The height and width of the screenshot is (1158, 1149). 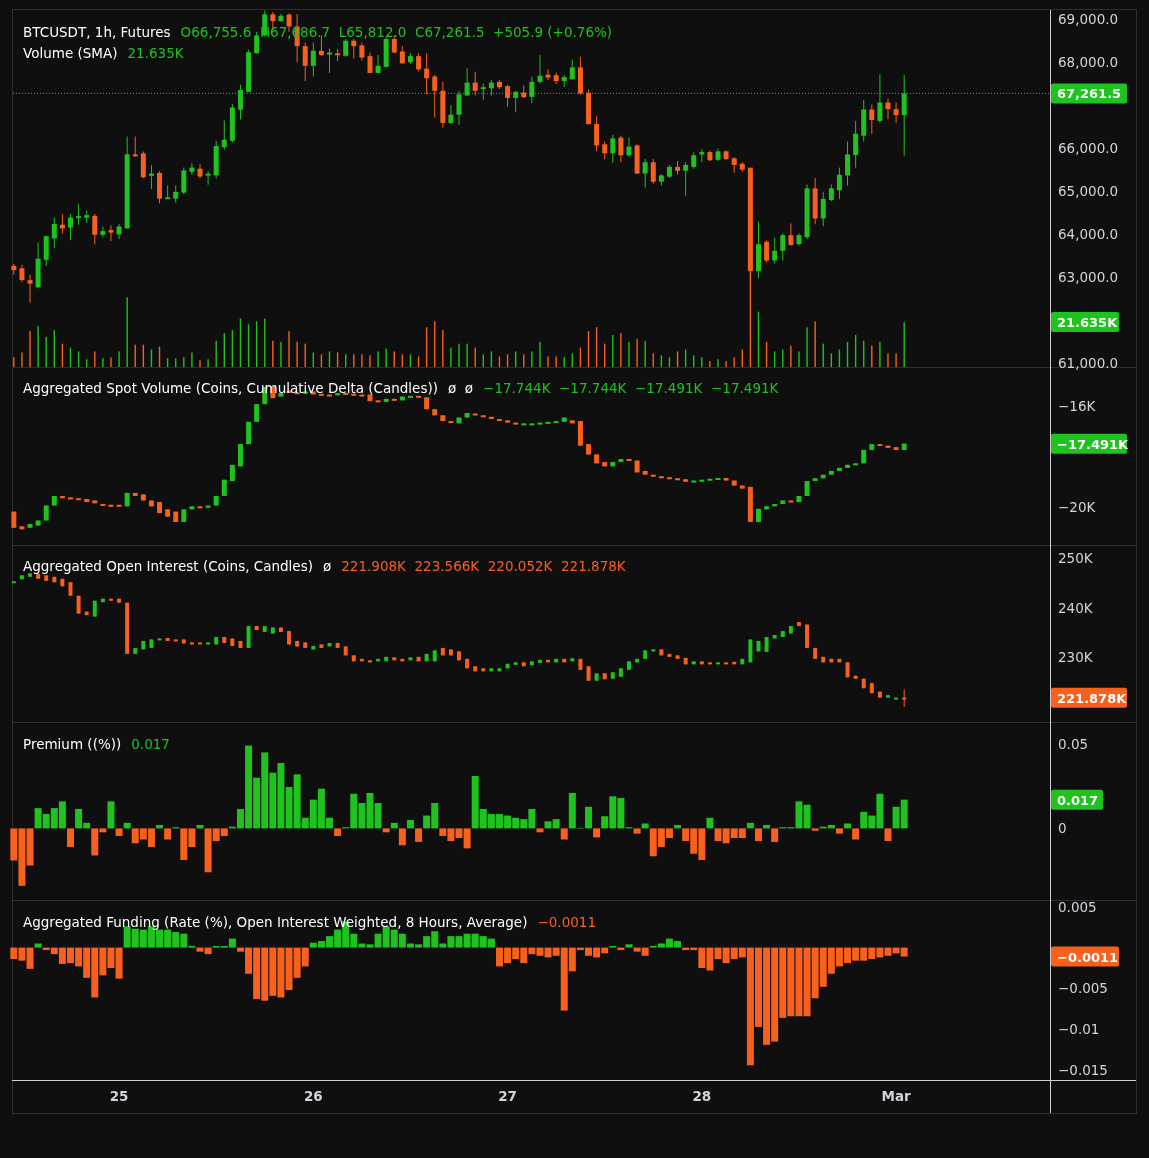 I want to click on x-tick-label: 26, so click(x=313, y=1096).